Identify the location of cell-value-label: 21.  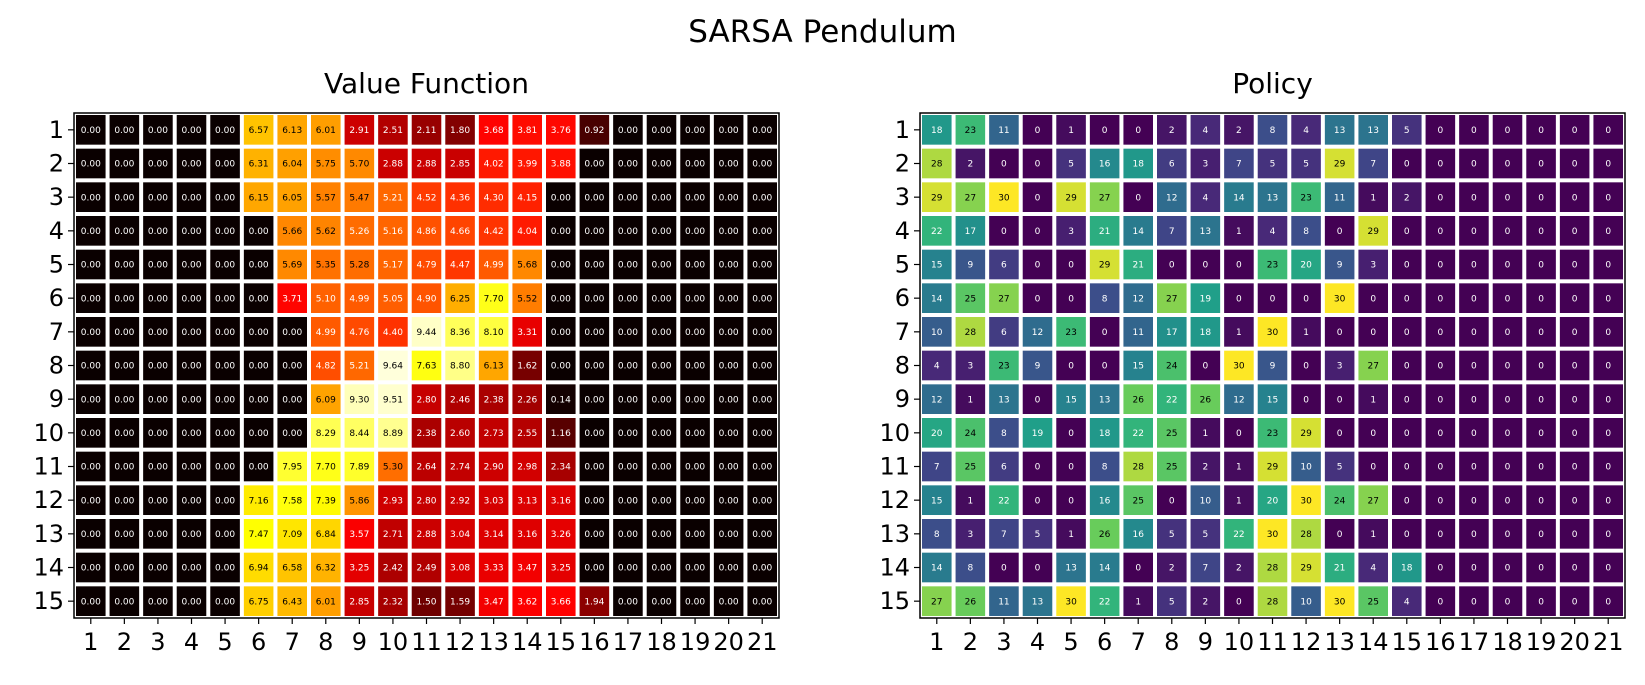
(1137, 266).